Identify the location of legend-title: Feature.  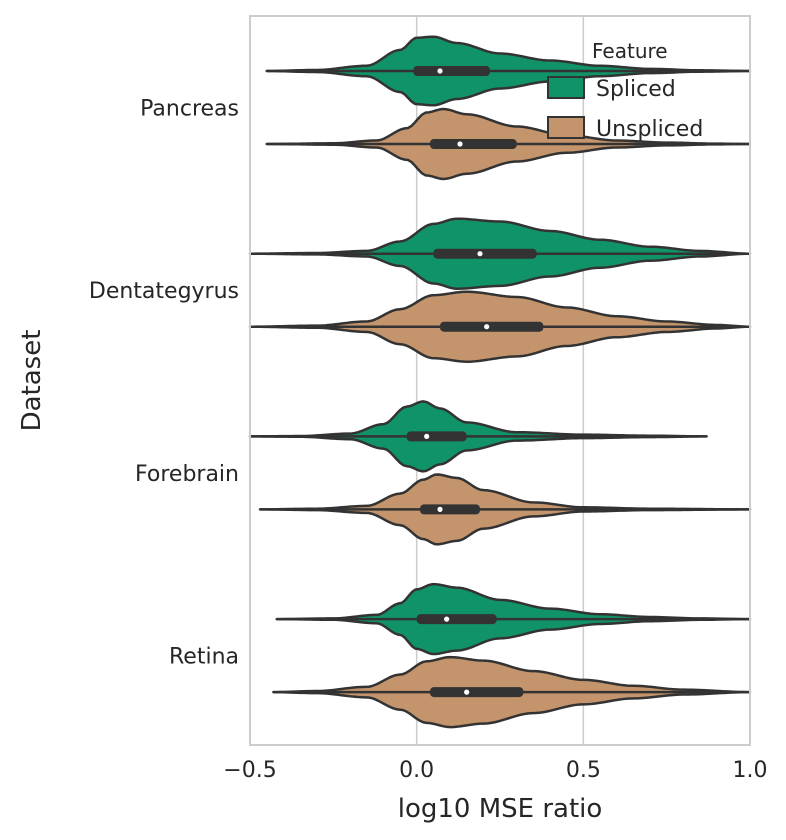
(630, 51).